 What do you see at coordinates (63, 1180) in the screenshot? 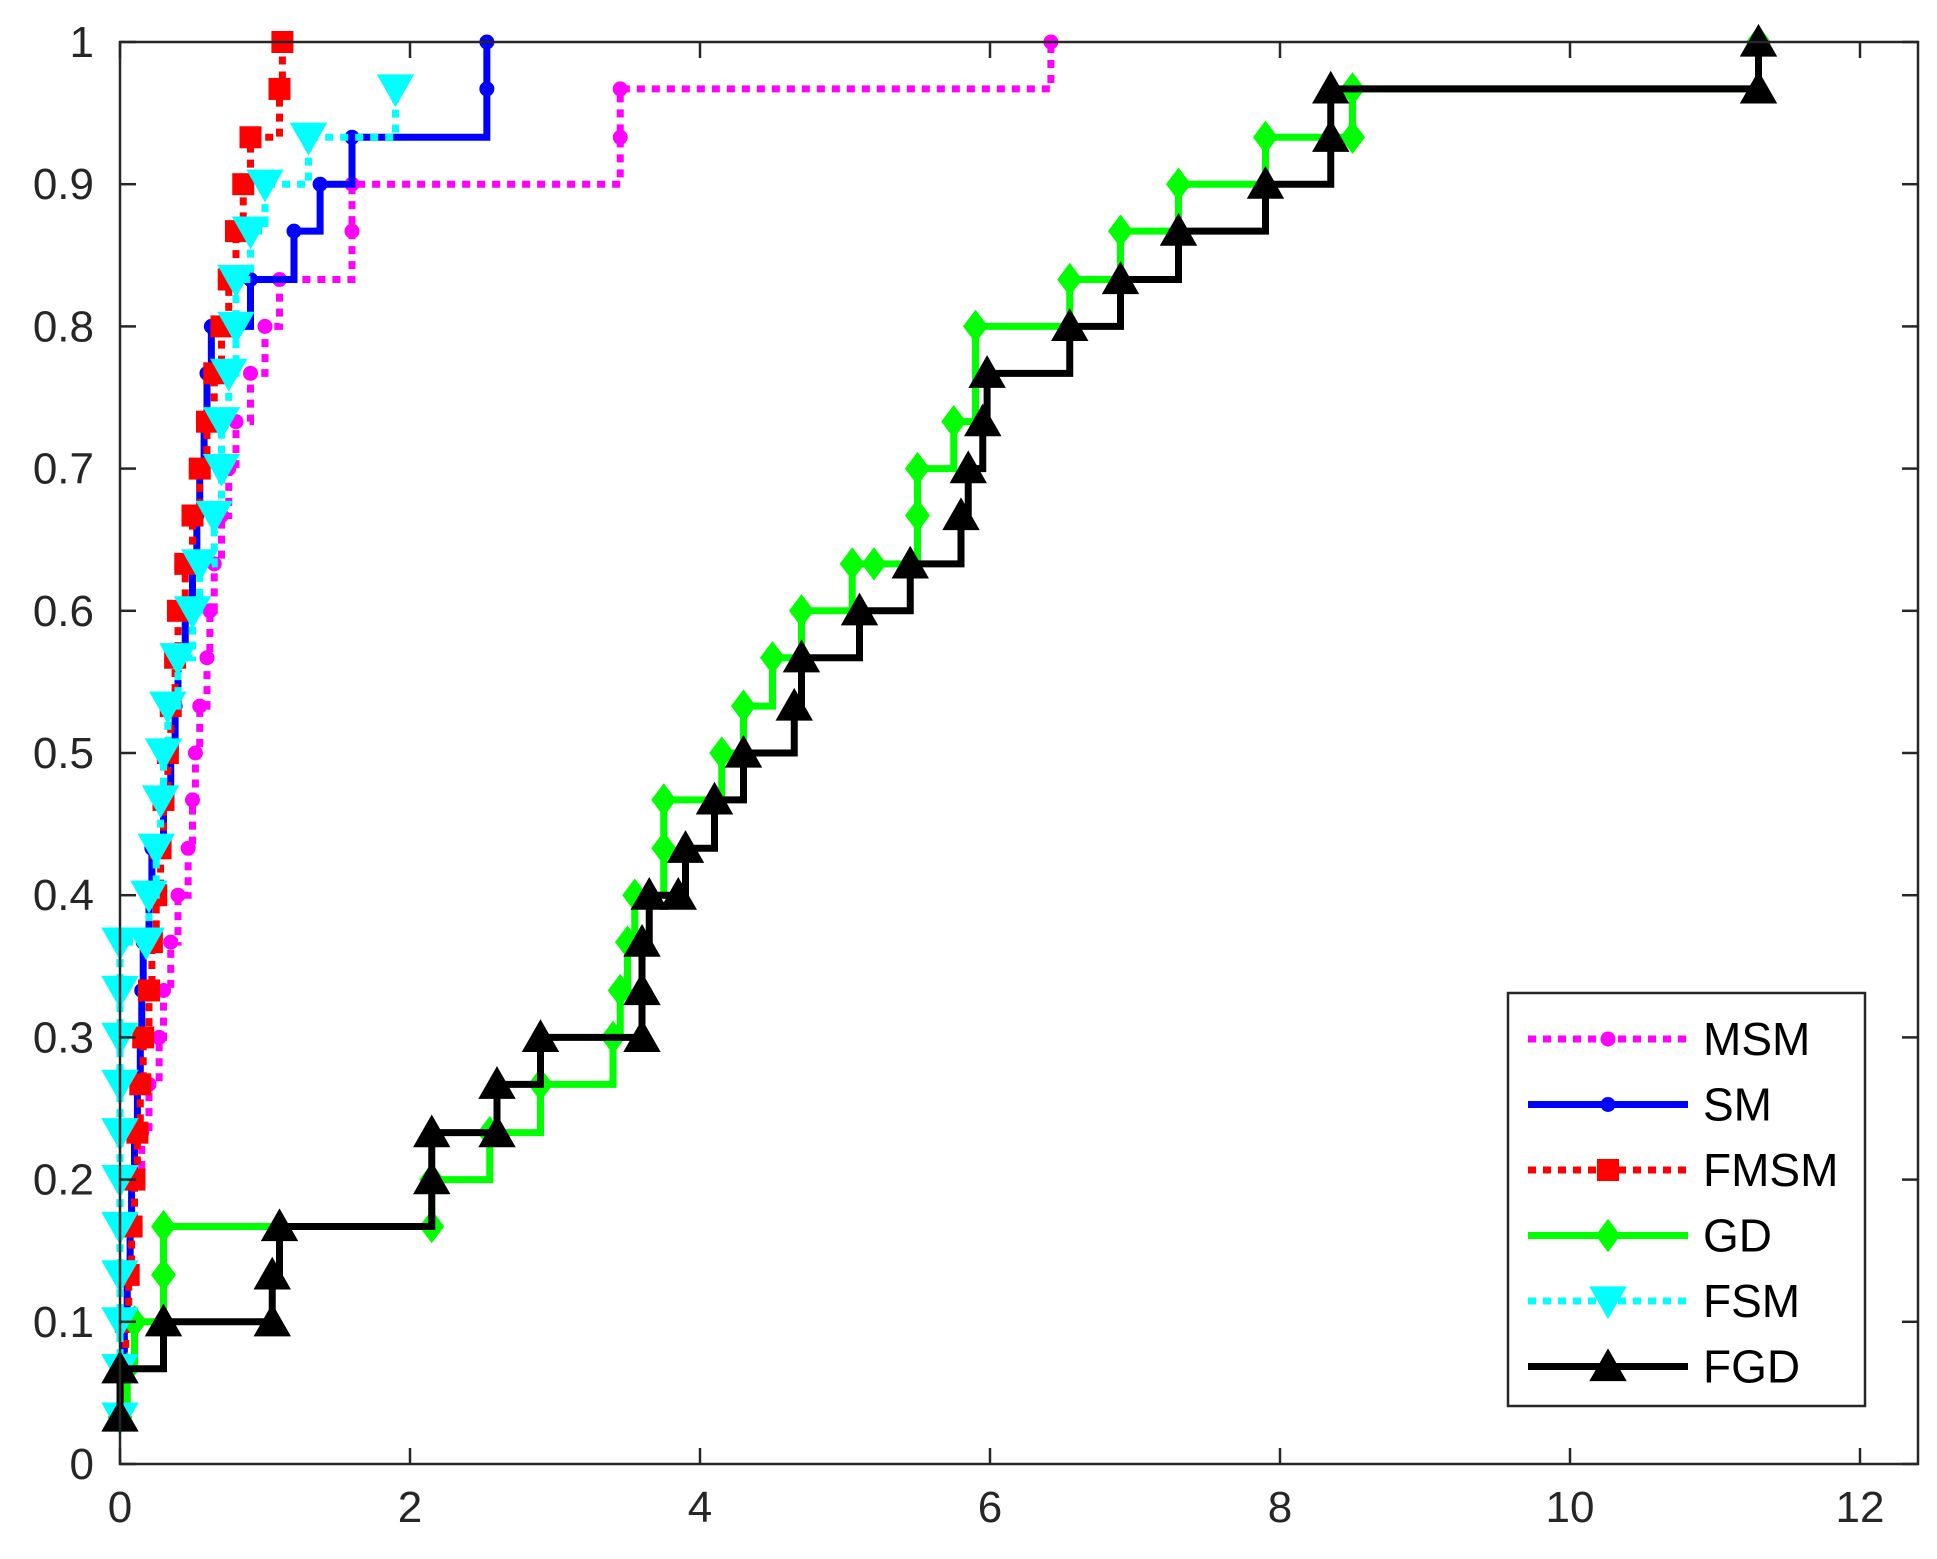
I see `y-tick-label: 0.2` at bounding box center [63, 1180].